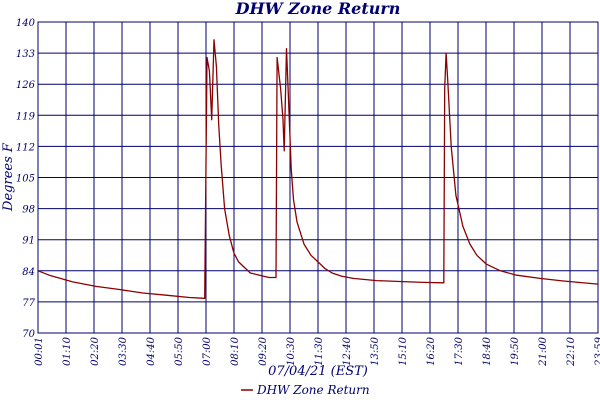 Image resolution: width=600 pixels, height=400 pixels. I want to click on chart-title: DHW Zone Return, so click(318, 9).